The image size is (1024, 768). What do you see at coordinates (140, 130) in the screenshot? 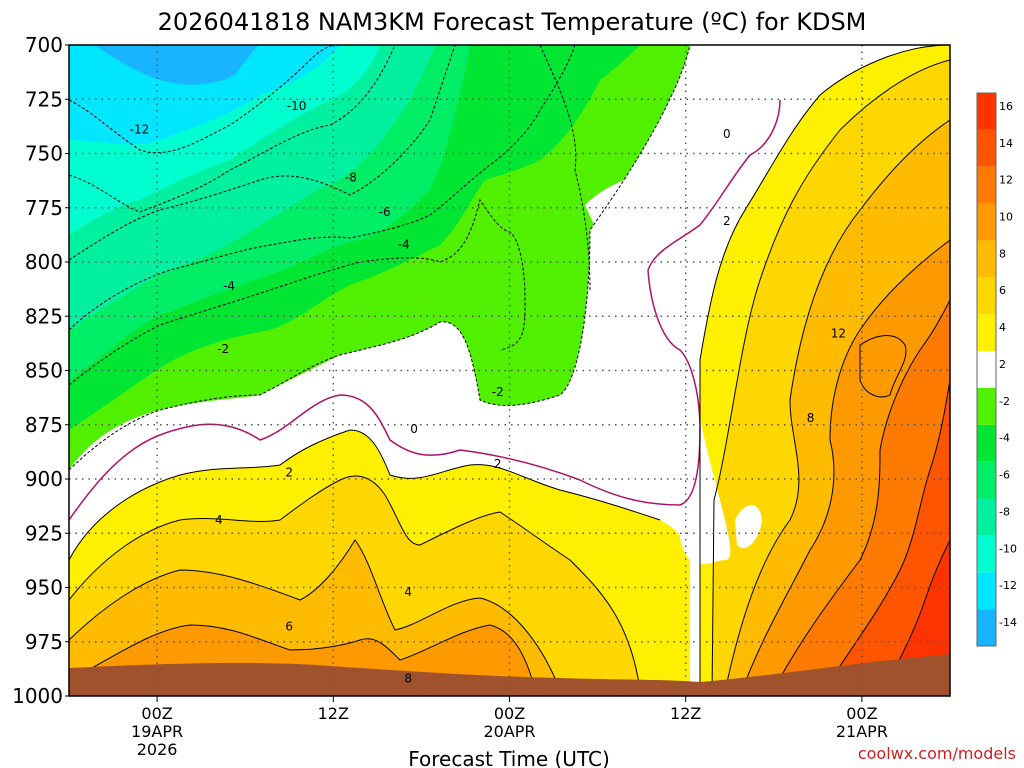
I see `contour-label: -12` at bounding box center [140, 130].